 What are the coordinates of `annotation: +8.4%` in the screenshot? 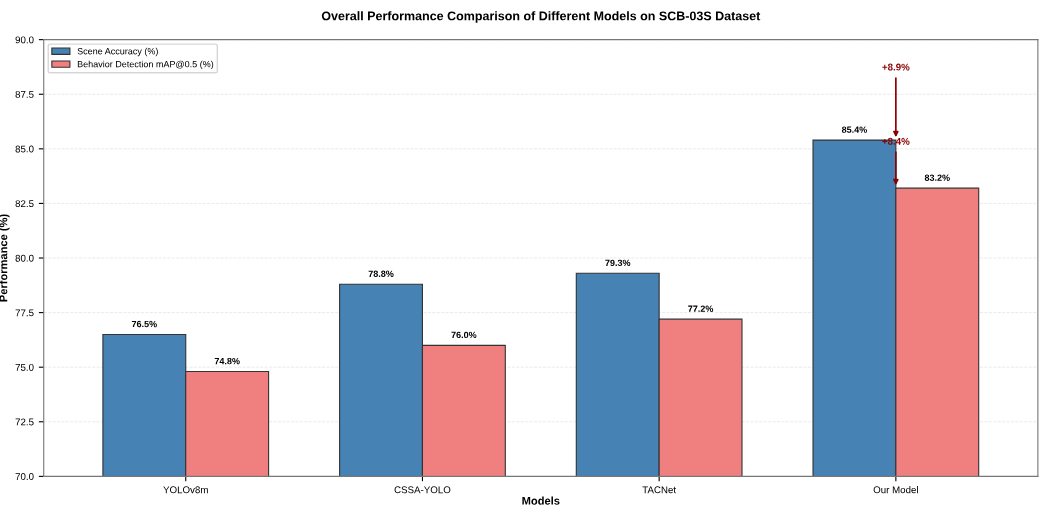 It's located at (896, 141).